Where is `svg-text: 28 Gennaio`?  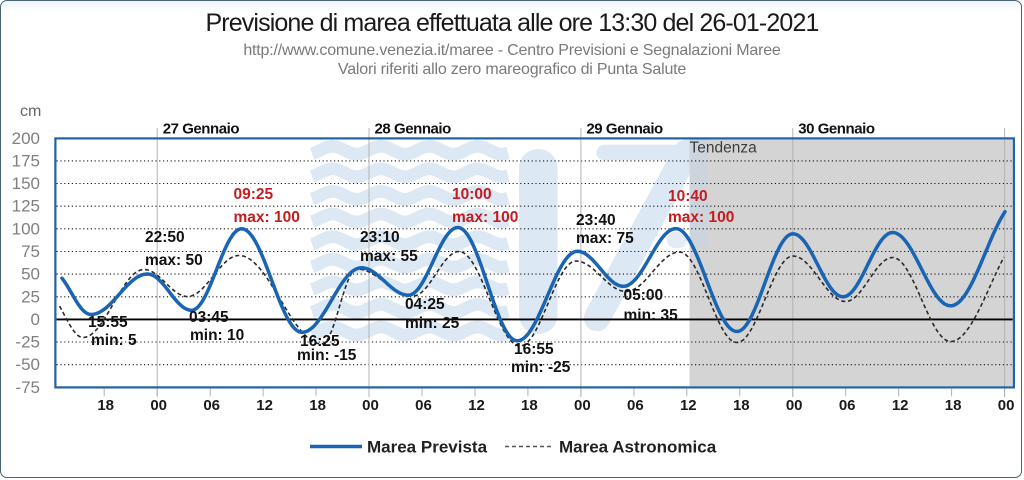
svg-text: 28 Gennaio is located at coordinates (413, 129).